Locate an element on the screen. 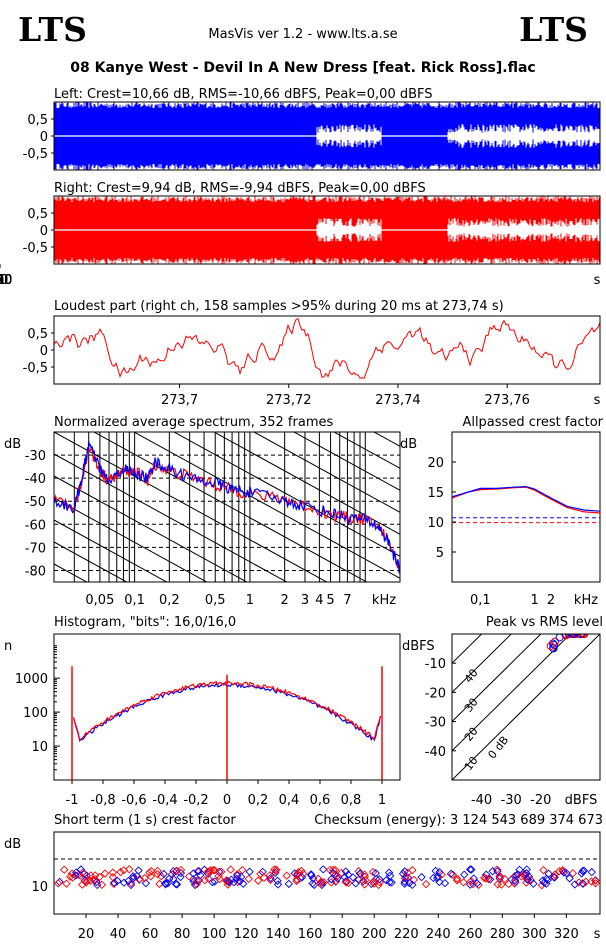 Image resolution: width=606 pixels, height=946 pixels. spectrum-xtick-label: 0,1 is located at coordinates (134, 600).